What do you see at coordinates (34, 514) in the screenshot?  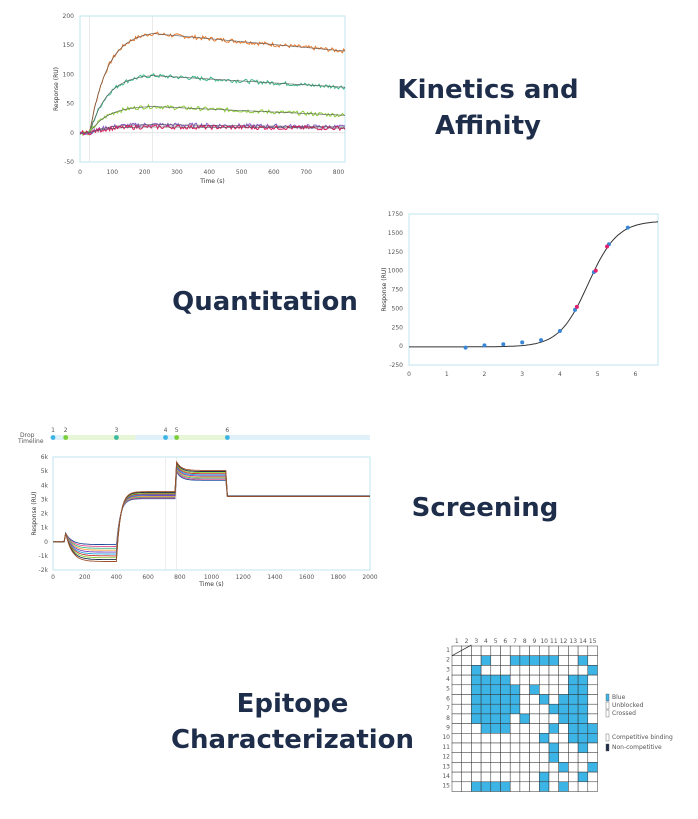 I see `screening-ylabel: Response (RU)` at bounding box center [34, 514].